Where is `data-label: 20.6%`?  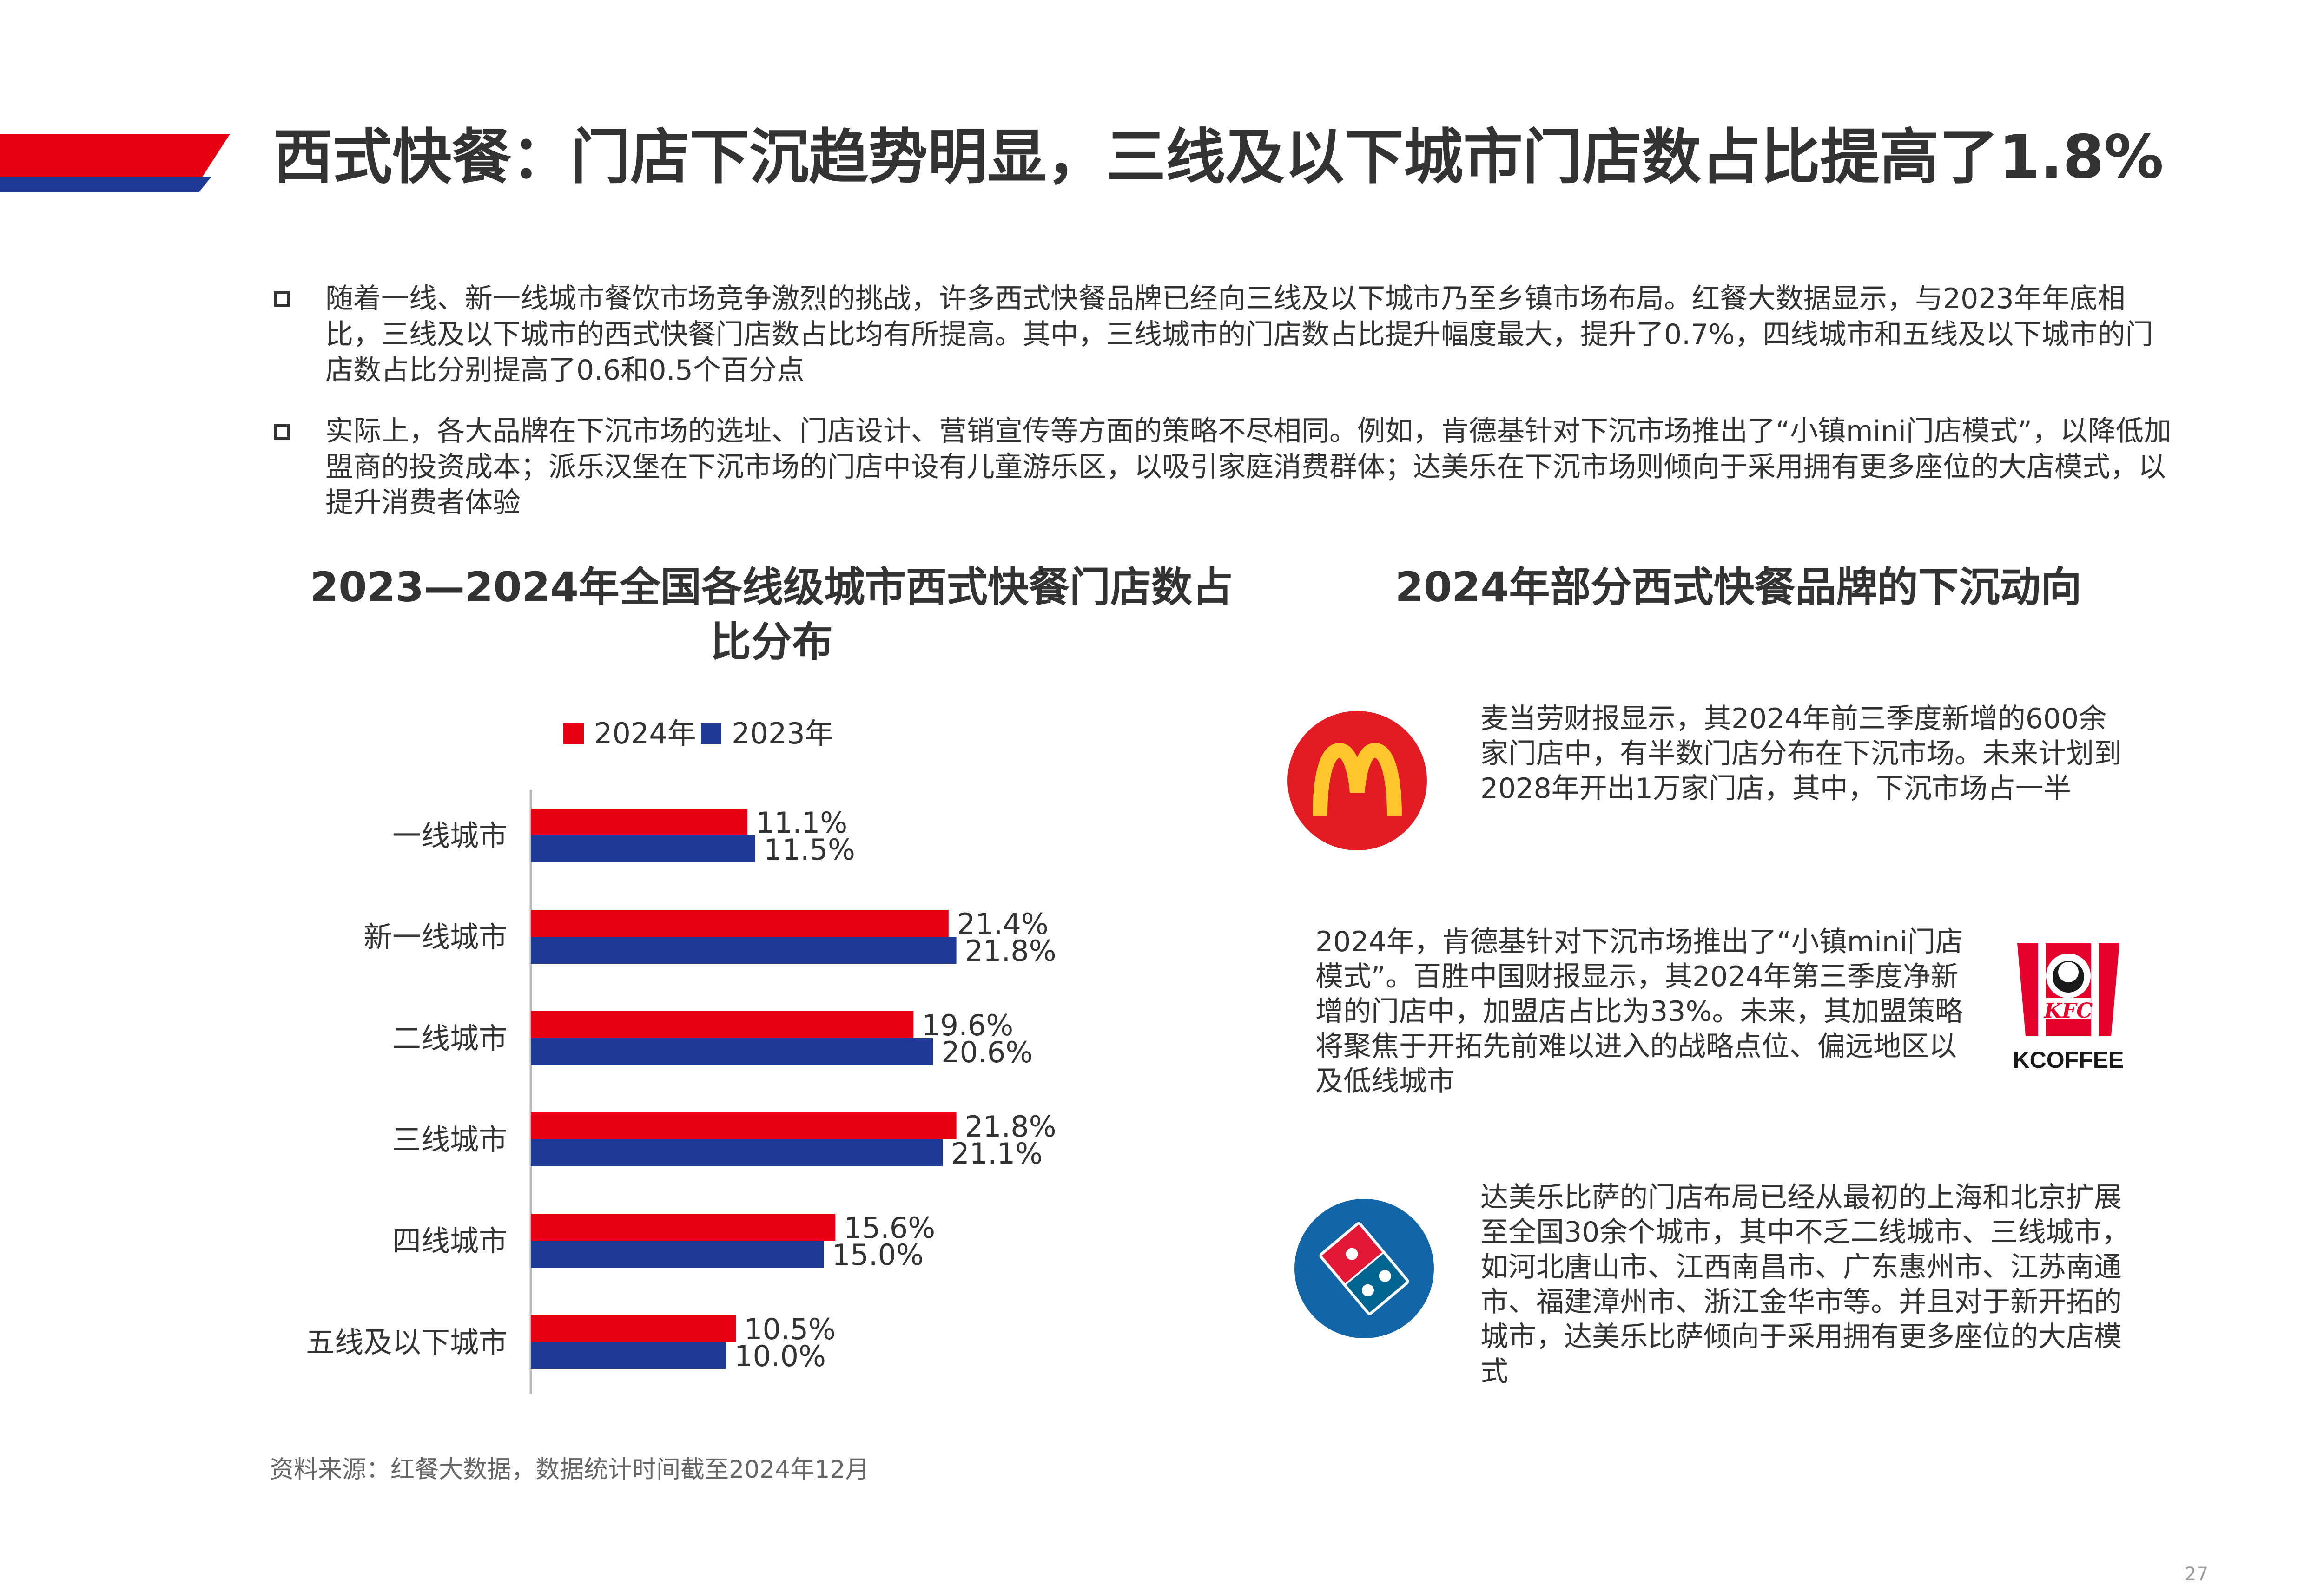
data-label: 20.6% is located at coordinates (987, 1052).